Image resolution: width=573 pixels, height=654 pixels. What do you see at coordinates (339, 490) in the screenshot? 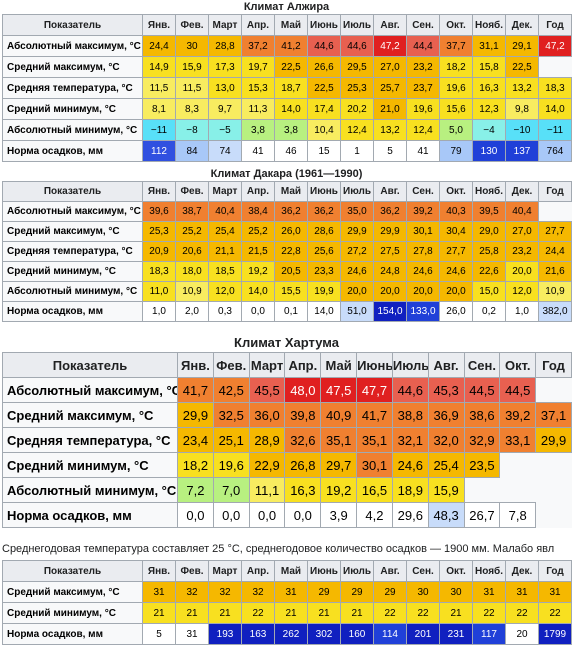
I see `value-cell: 19,2` at bounding box center [339, 490].